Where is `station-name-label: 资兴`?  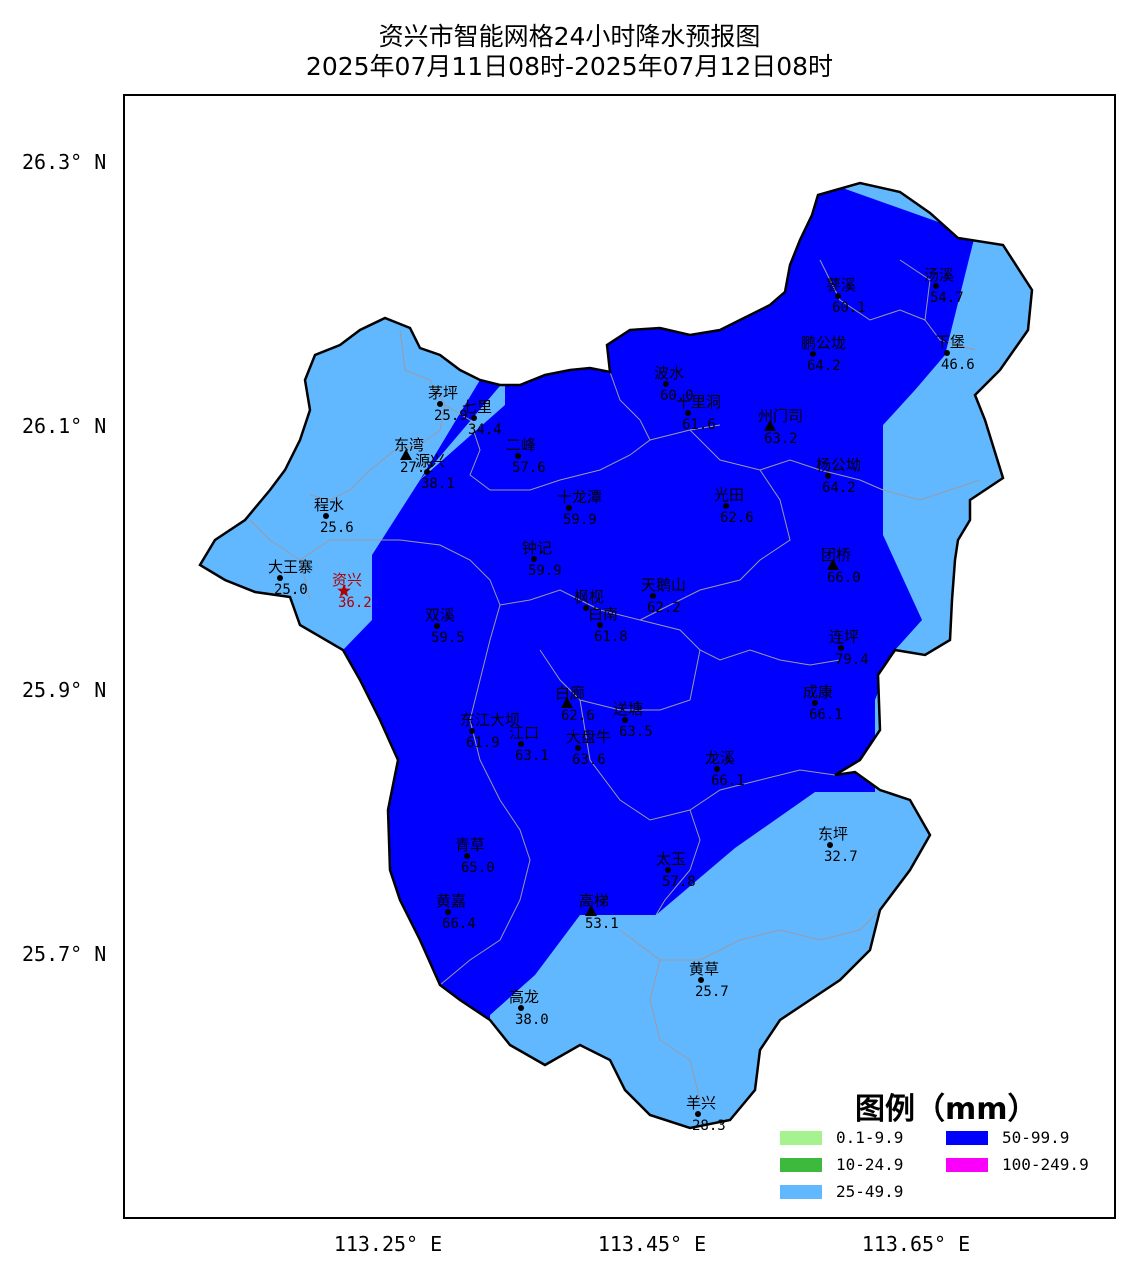
station-name-label: 资兴 is located at coordinates (347, 580).